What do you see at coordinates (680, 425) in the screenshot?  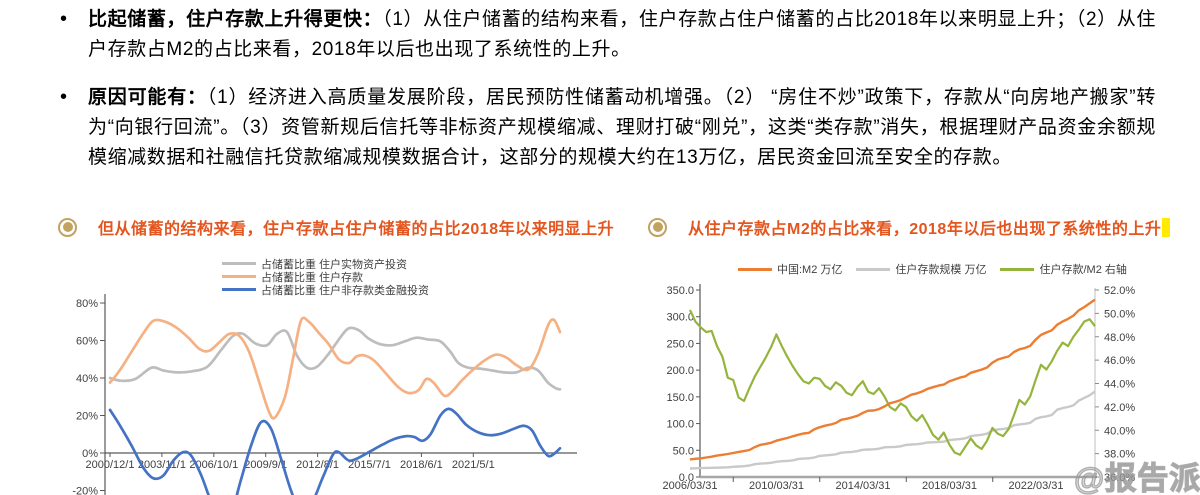 I see `left-y-tick-label: 100.0` at bounding box center [680, 425].